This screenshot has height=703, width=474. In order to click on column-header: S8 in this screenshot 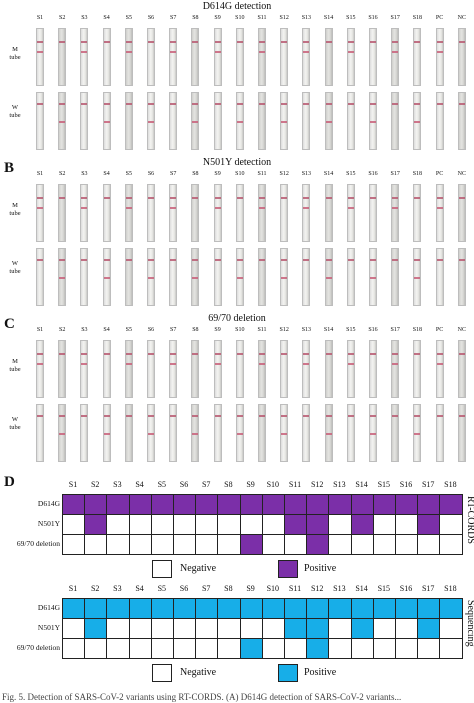, I will do `click(228, 484)`.